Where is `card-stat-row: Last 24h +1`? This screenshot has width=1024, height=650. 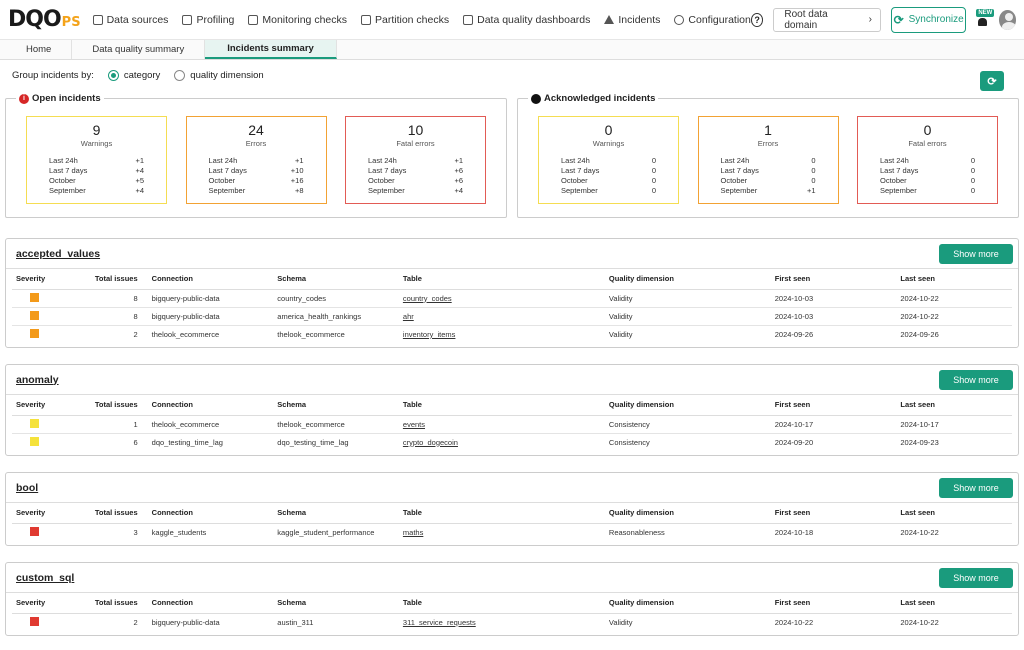
card-stat-row: Last 24h +1 is located at coordinates (256, 161).